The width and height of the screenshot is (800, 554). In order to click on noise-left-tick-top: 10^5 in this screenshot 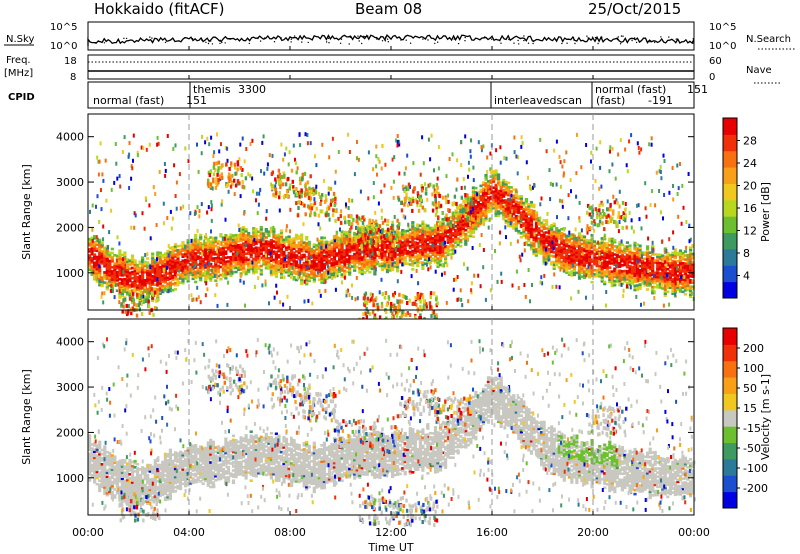, I will do `click(63, 27)`.